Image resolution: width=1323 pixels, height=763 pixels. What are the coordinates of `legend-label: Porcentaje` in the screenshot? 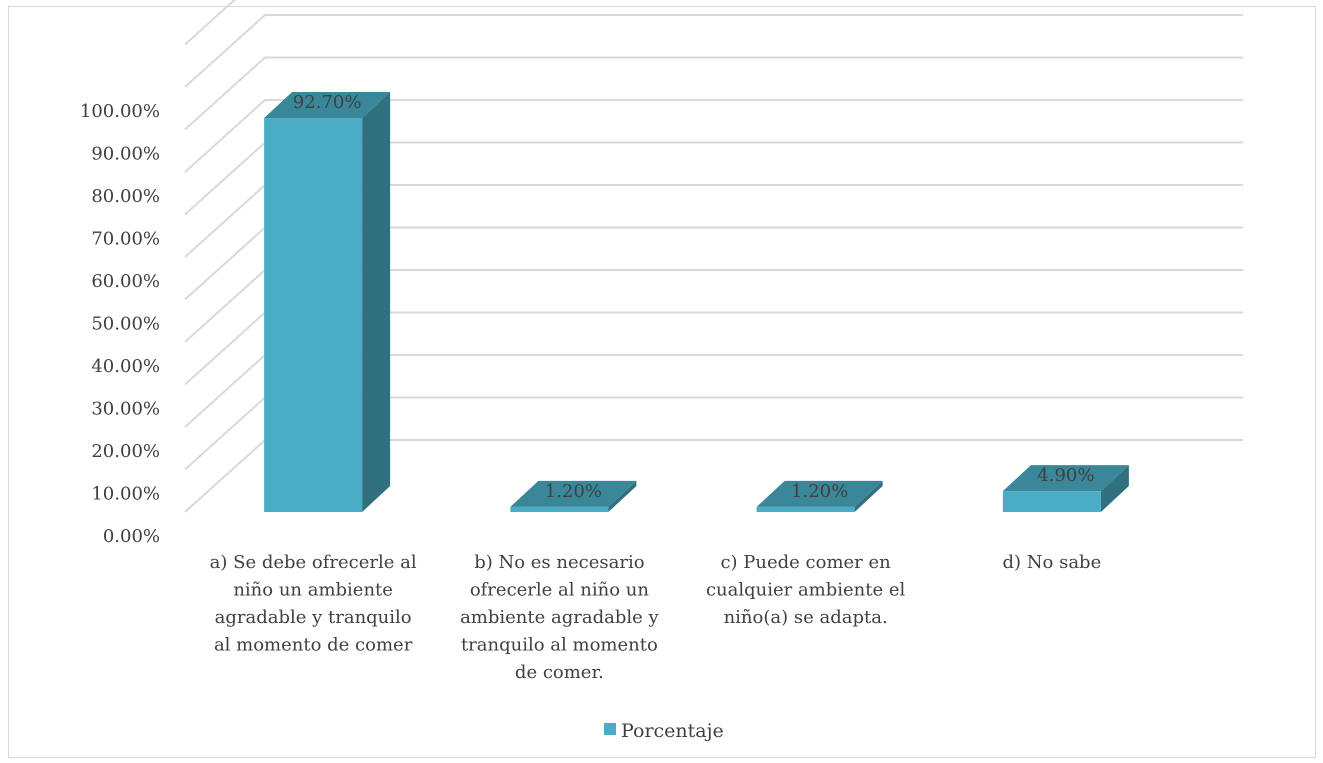 It's located at (672, 731).